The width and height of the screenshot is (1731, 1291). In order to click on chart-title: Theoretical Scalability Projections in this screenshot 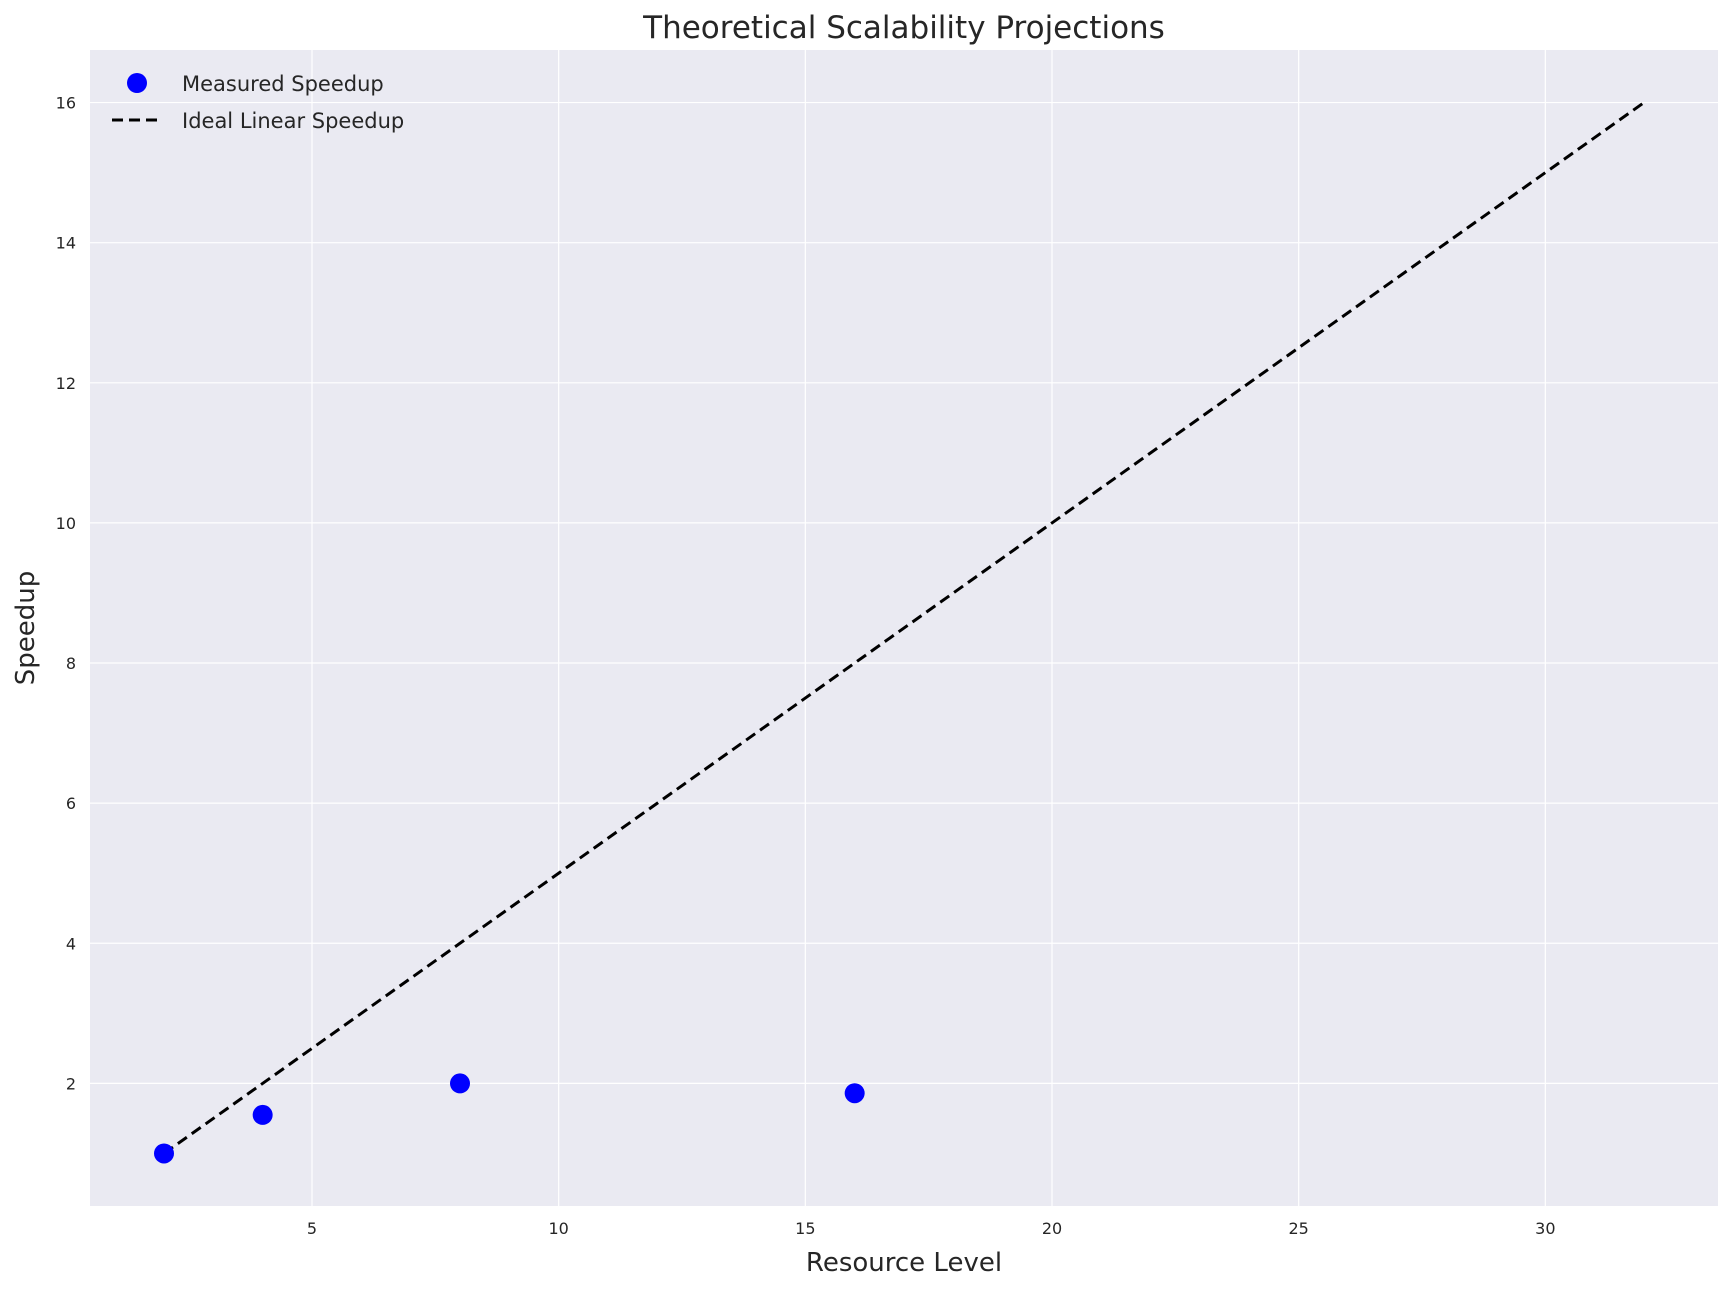, I will do `click(903, 28)`.